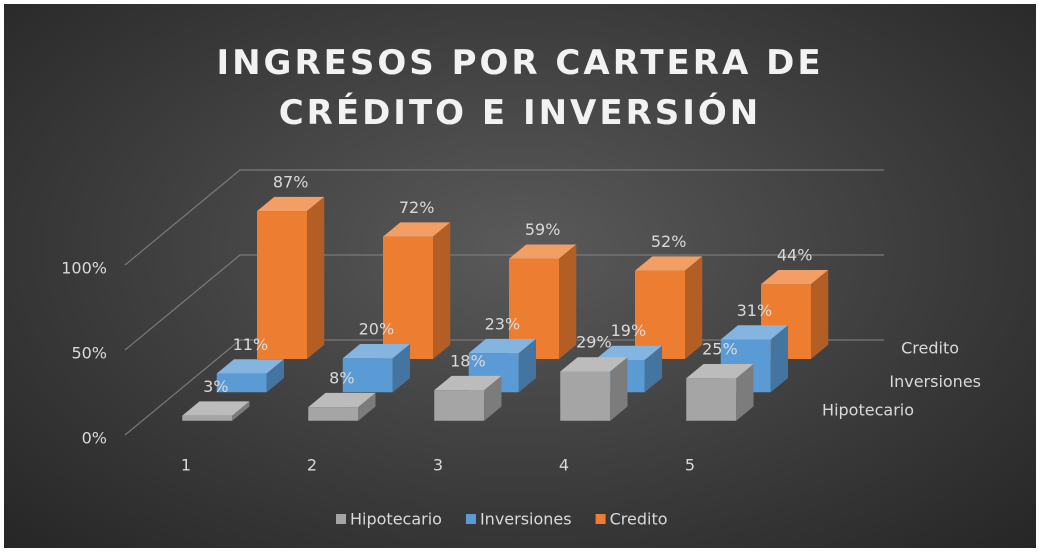 The image size is (1040, 552). What do you see at coordinates (396, 519) in the screenshot?
I see `legend-label: Hipotecario` at bounding box center [396, 519].